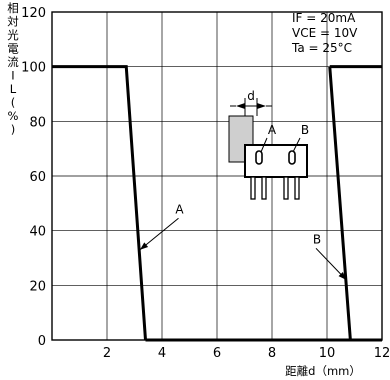  What do you see at coordinates (37, 122) in the screenshot?
I see `y-tick-label: 80` at bounding box center [37, 122].